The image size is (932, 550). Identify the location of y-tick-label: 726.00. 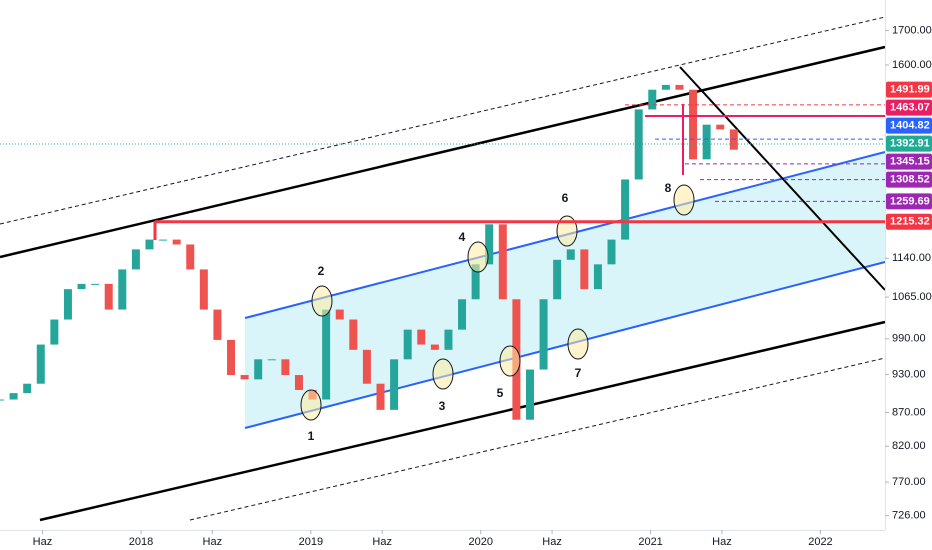
(909, 516).